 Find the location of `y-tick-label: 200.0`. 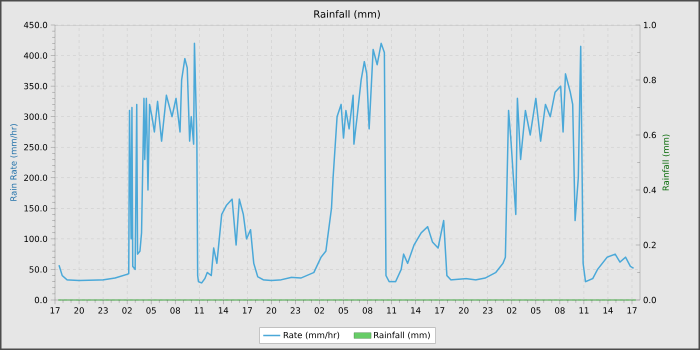

y-tick-label: 200.0 is located at coordinates (36, 177).